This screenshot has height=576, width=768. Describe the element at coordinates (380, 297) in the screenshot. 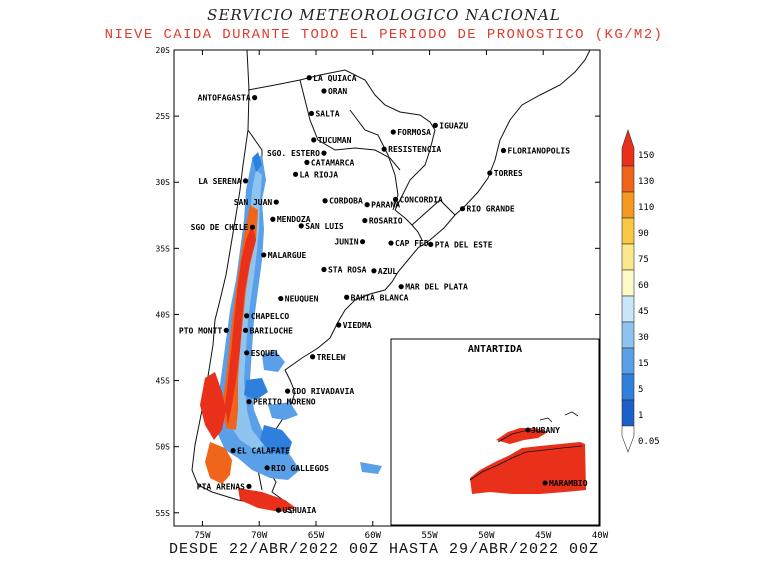

I see `city-label: BAHIA BLANCA` at that location.